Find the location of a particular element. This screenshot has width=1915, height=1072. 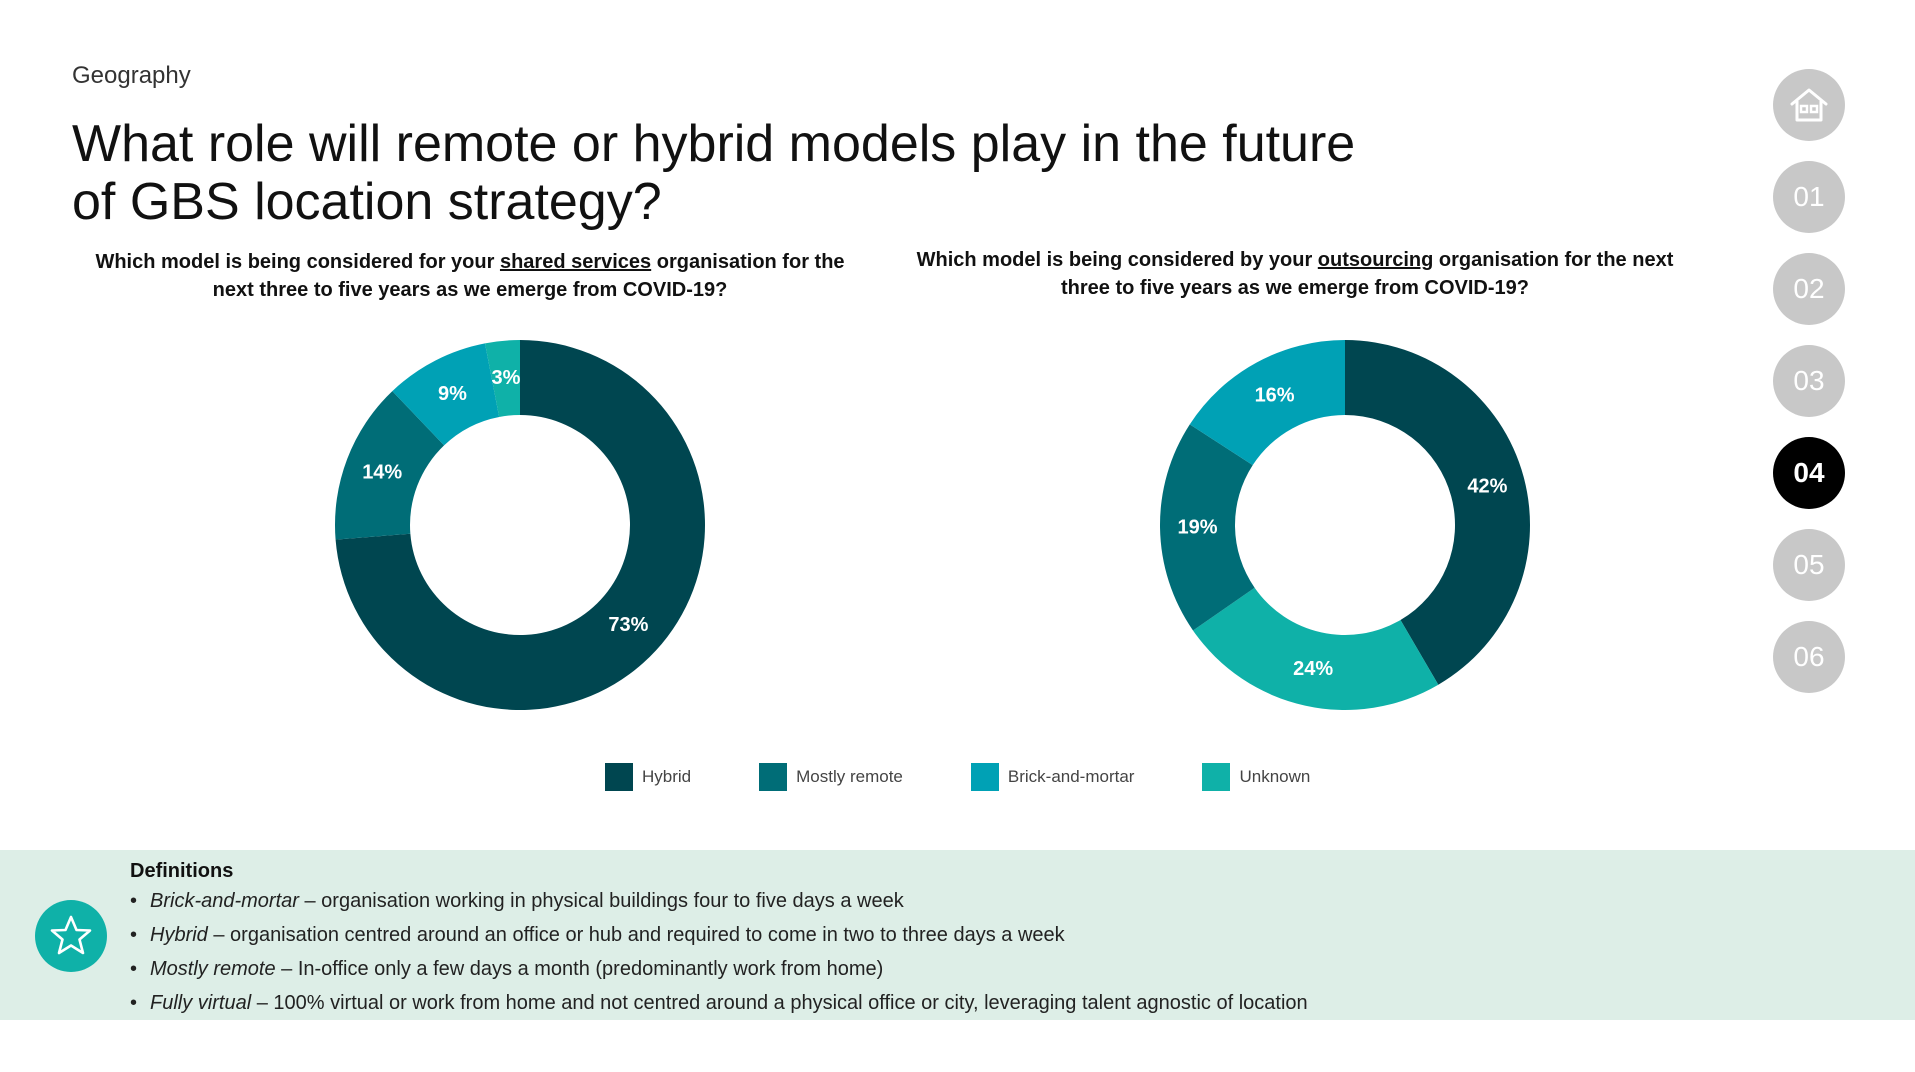

legend-item-unknown: Unknown is located at coordinates (1256, 777).